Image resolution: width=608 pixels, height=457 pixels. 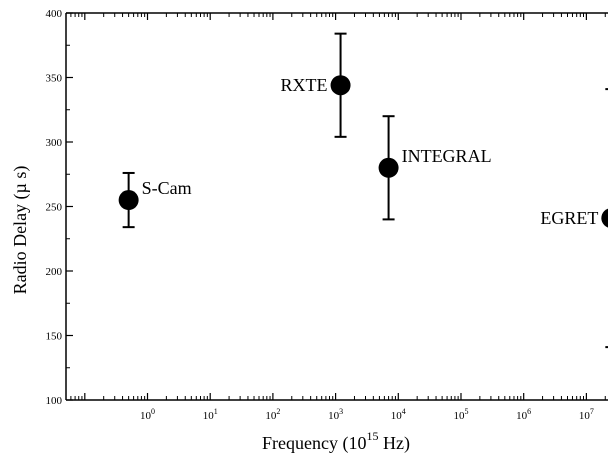 I want to click on point-label: INTEGRAL, so click(x=447, y=156).